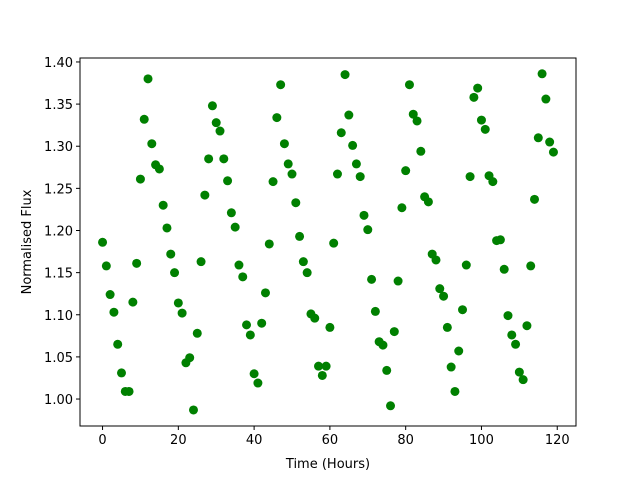 The image size is (640, 480). Describe the element at coordinates (254, 440) in the screenshot. I see `x-tick-label: 40` at that location.